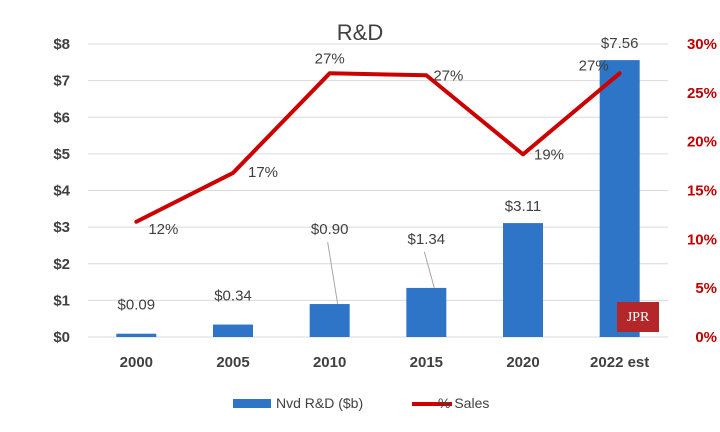 Image resolution: width=720 pixels, height=432 pixels. Describe the element at coordinates (61, 117) in the screenshot. I see `left-tick-label: $6` at that location.